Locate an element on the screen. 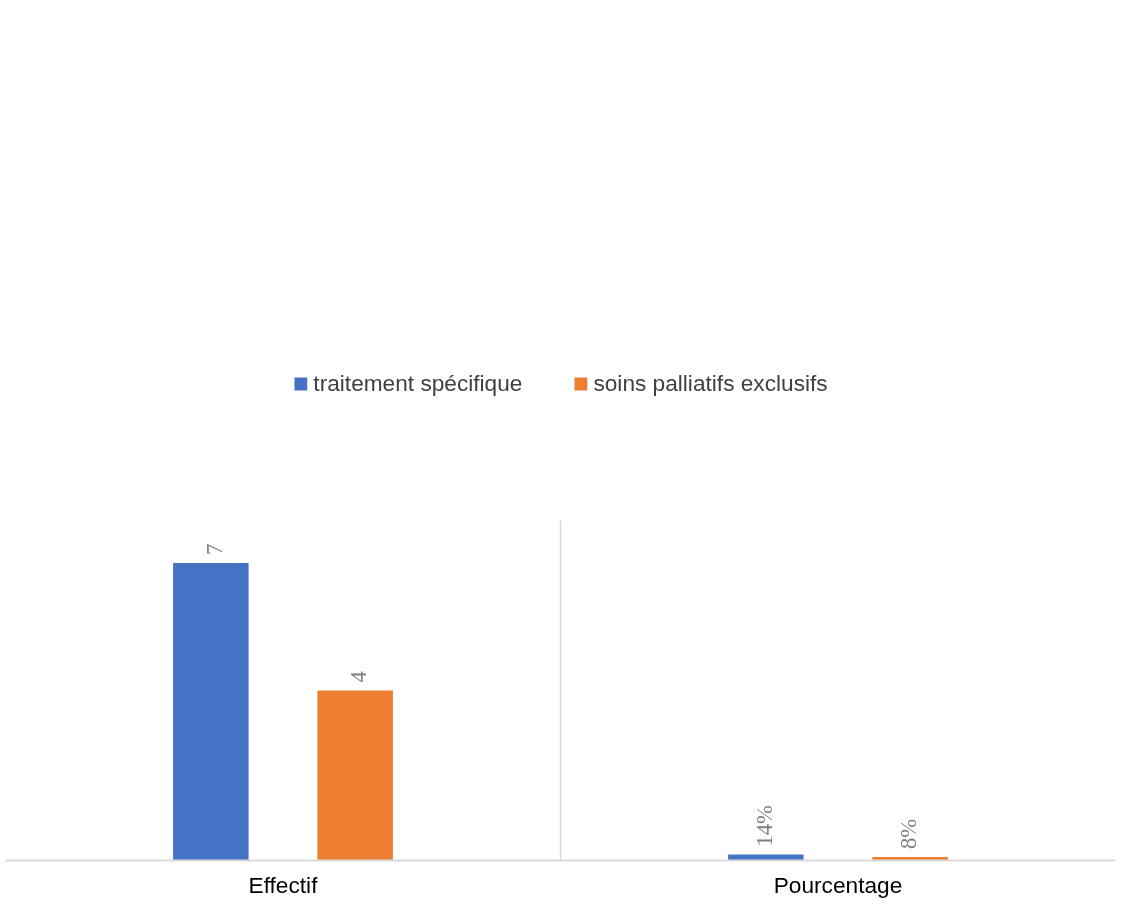 Image resolution: width=1133 pixels, height=917 pixels. legend-label: soins palliatifs exclusifs is located at coordinates (710, 383).